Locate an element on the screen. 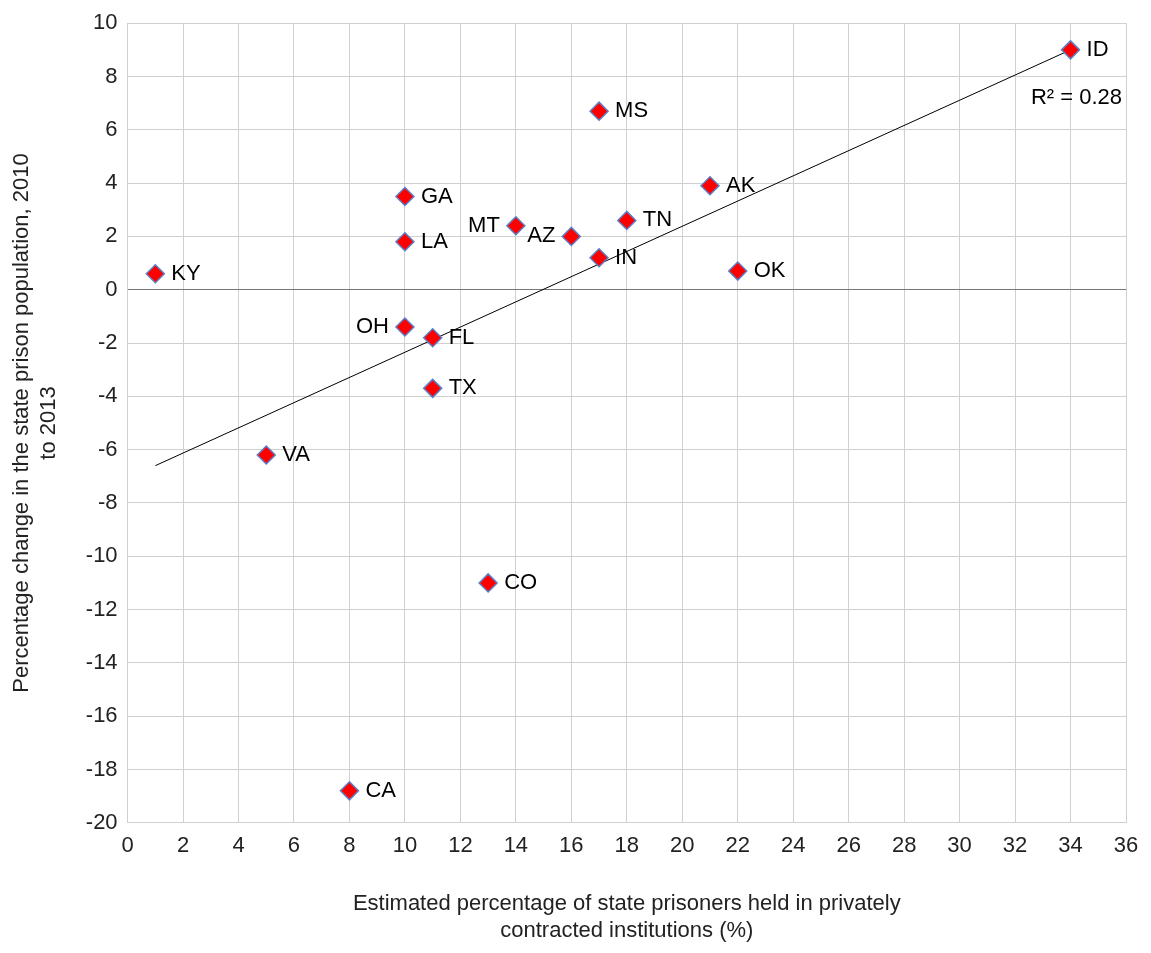 The image size is (1151, 953). annotation: VA is located at coordinates (296, 454).